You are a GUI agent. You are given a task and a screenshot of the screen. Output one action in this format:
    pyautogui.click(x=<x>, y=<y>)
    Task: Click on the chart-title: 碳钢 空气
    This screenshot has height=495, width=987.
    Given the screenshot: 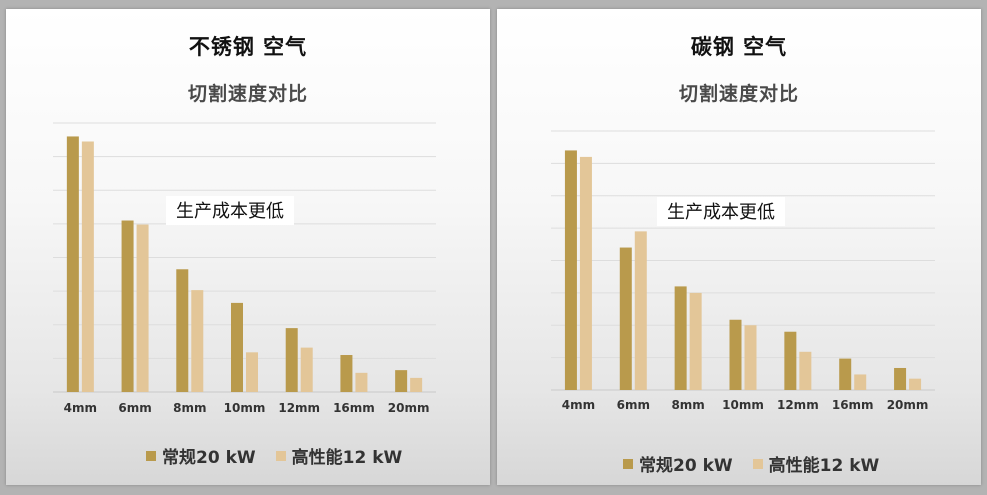 What is the action you would take?
    pyautogui.click(x=739, y=47)
    